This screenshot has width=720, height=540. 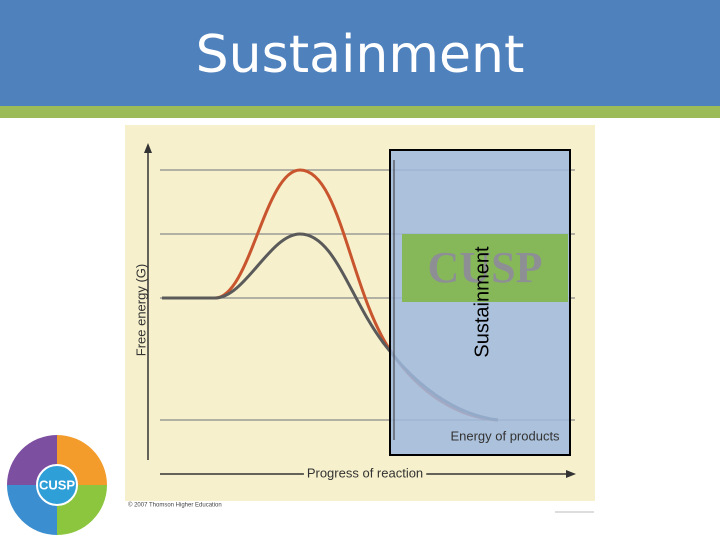 I want to click on logo-label: CUSP, so click(x=57, y=484).